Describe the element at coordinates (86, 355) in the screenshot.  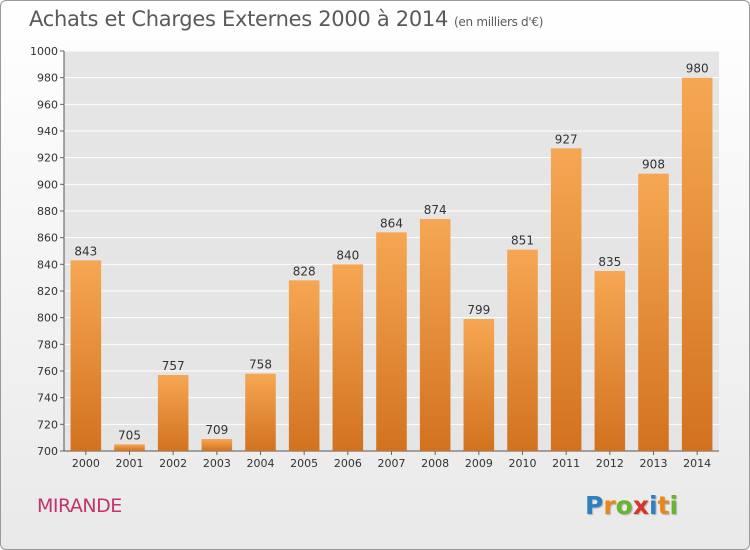
I see `bar-2000` at that location.